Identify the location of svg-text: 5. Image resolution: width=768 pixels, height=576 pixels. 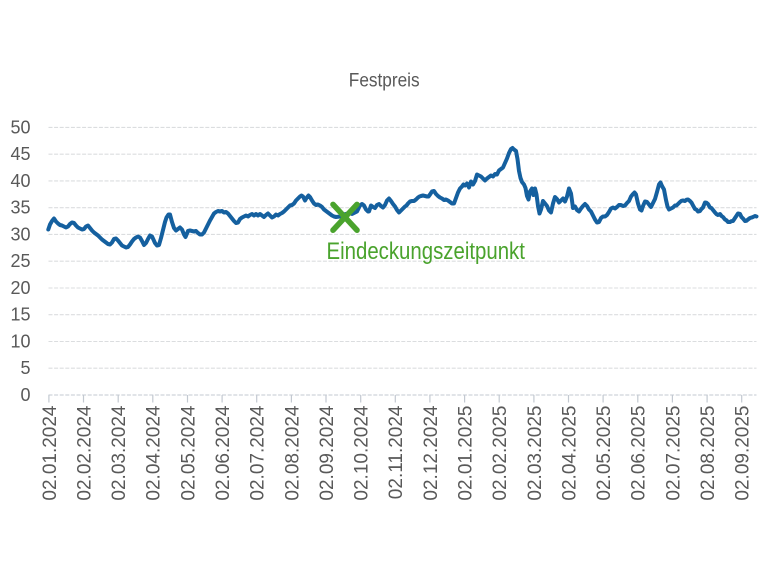
(25, 368).